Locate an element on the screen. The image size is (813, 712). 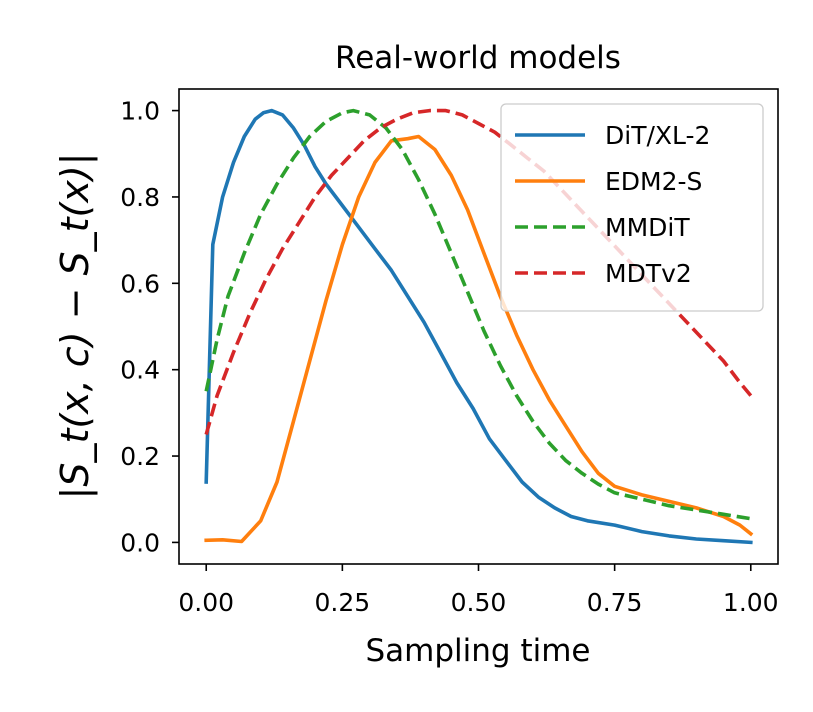
y-tick-label: 0.8 is located at coordinates (140, 197).